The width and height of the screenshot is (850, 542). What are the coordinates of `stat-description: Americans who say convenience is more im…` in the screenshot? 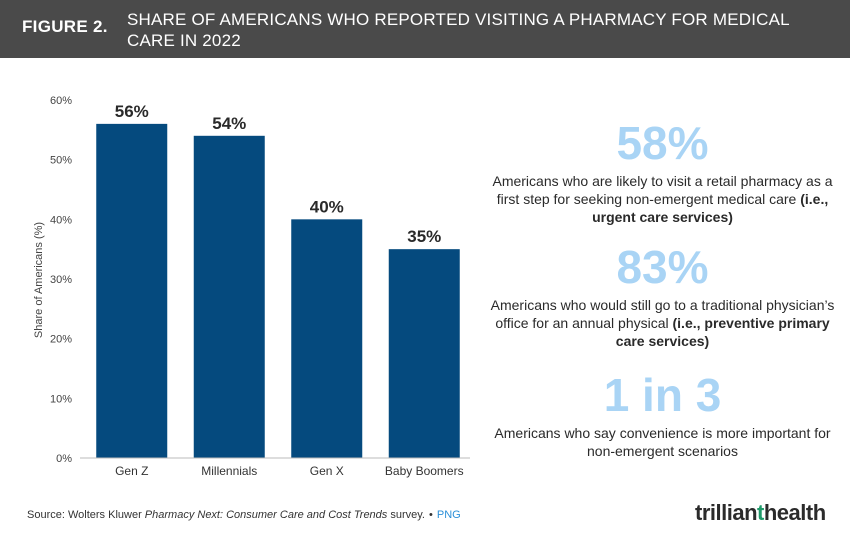 It's located at (662, 442).